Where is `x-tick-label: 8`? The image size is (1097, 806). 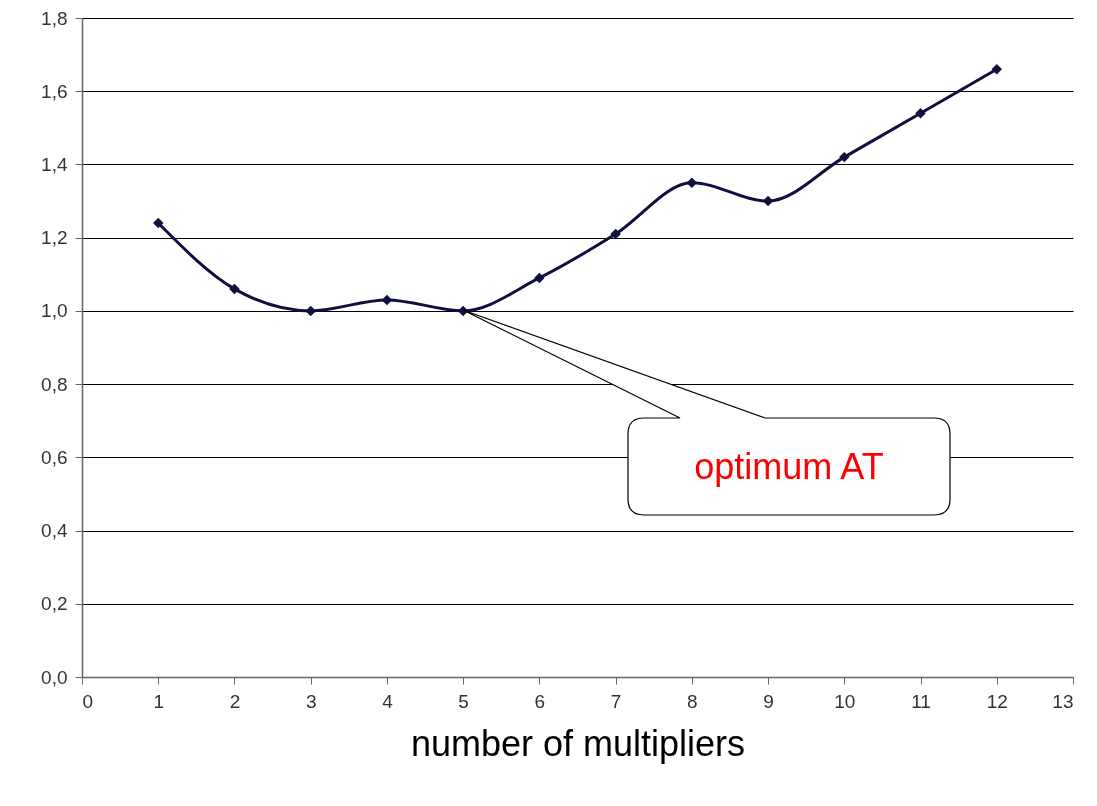
x-tick-label: 8 is located at coordinates (692, 701).